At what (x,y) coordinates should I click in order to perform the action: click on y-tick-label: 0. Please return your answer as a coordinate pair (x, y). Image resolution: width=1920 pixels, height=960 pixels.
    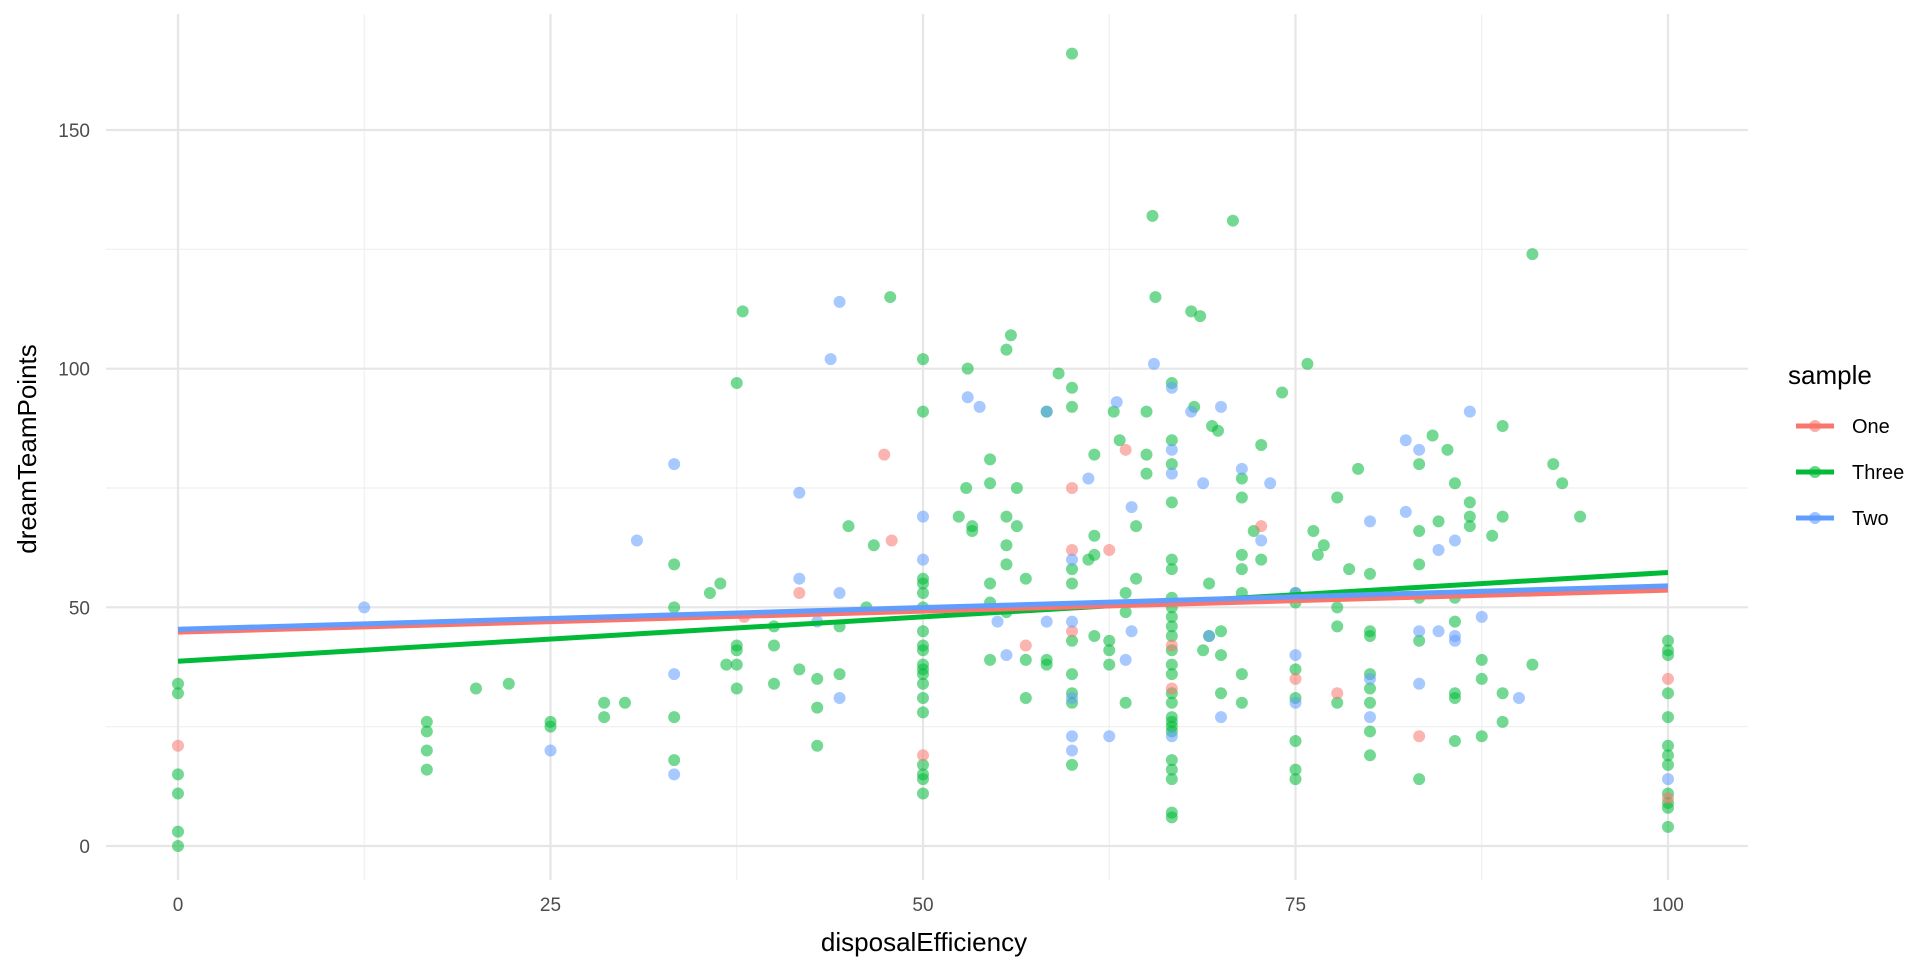
    Looking at the image, I should click on (84, 847).